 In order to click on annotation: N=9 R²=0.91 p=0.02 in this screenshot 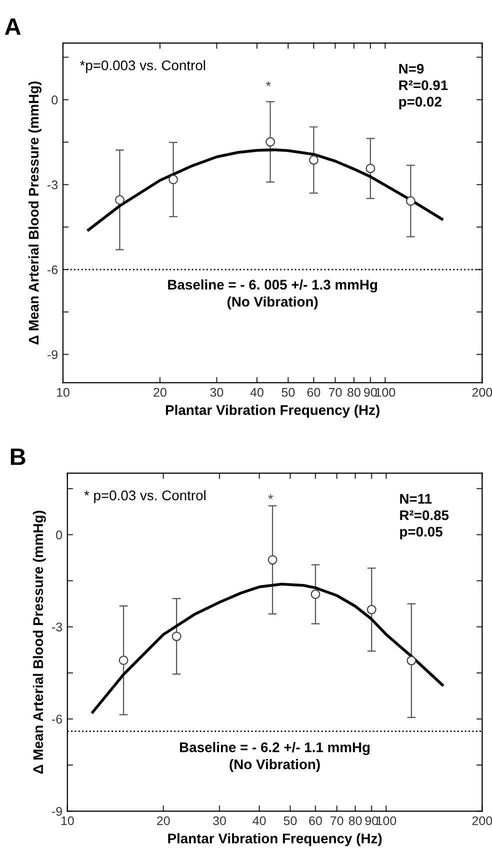, I will do `click(423, 87)`.